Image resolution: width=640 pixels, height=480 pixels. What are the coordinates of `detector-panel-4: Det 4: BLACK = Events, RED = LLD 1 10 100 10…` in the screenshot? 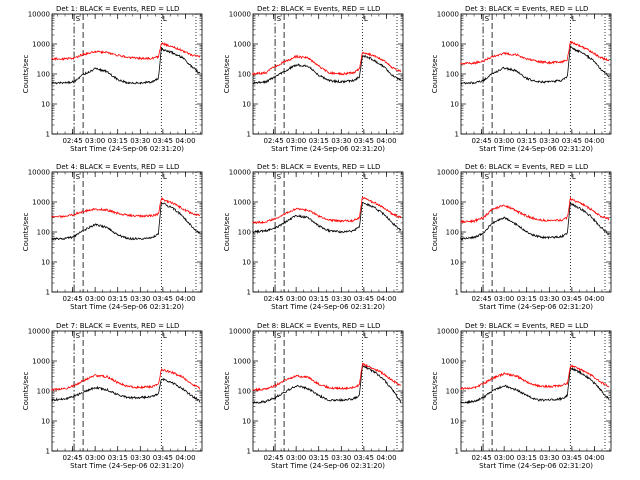 It's located at (112, 237).